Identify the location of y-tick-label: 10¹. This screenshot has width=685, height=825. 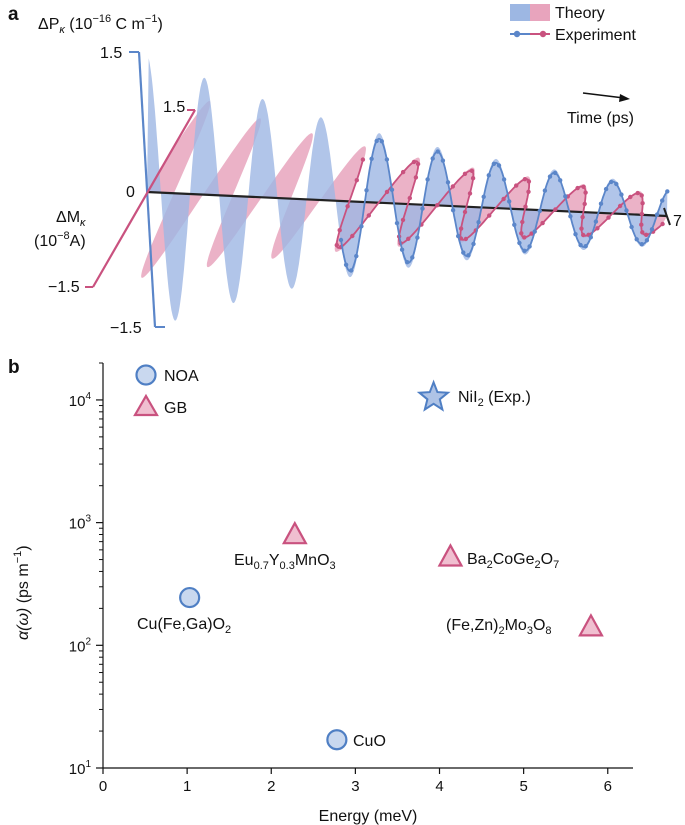
(80, 768).